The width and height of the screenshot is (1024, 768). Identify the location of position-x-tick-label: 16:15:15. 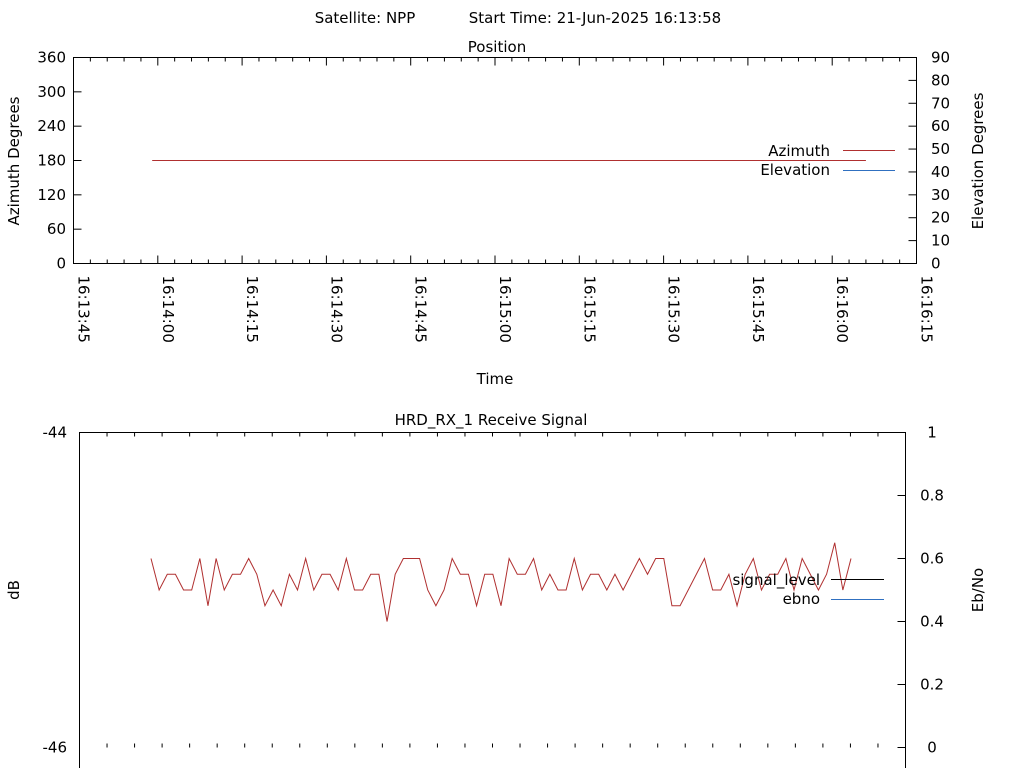
(589, 309).